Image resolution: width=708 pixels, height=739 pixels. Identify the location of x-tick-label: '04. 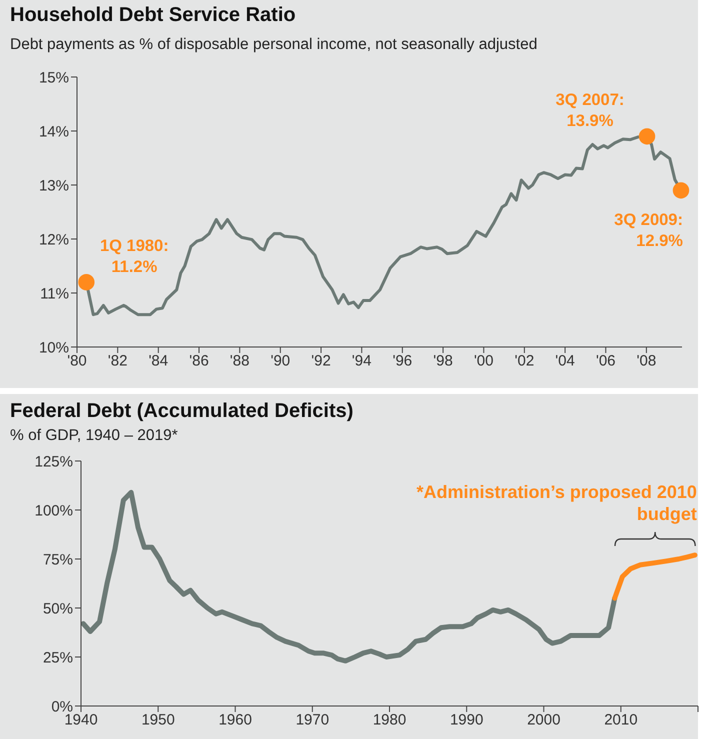
(565, 361).